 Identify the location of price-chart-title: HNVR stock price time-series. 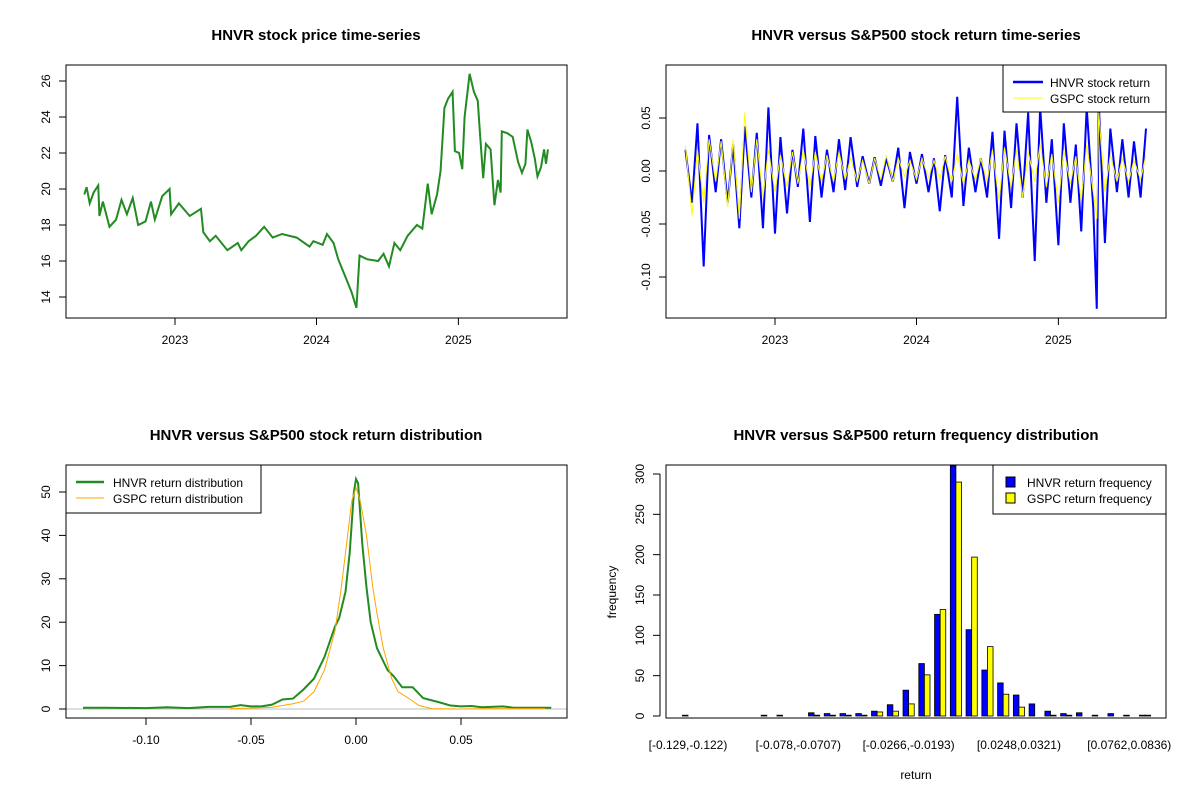
(315, 35).